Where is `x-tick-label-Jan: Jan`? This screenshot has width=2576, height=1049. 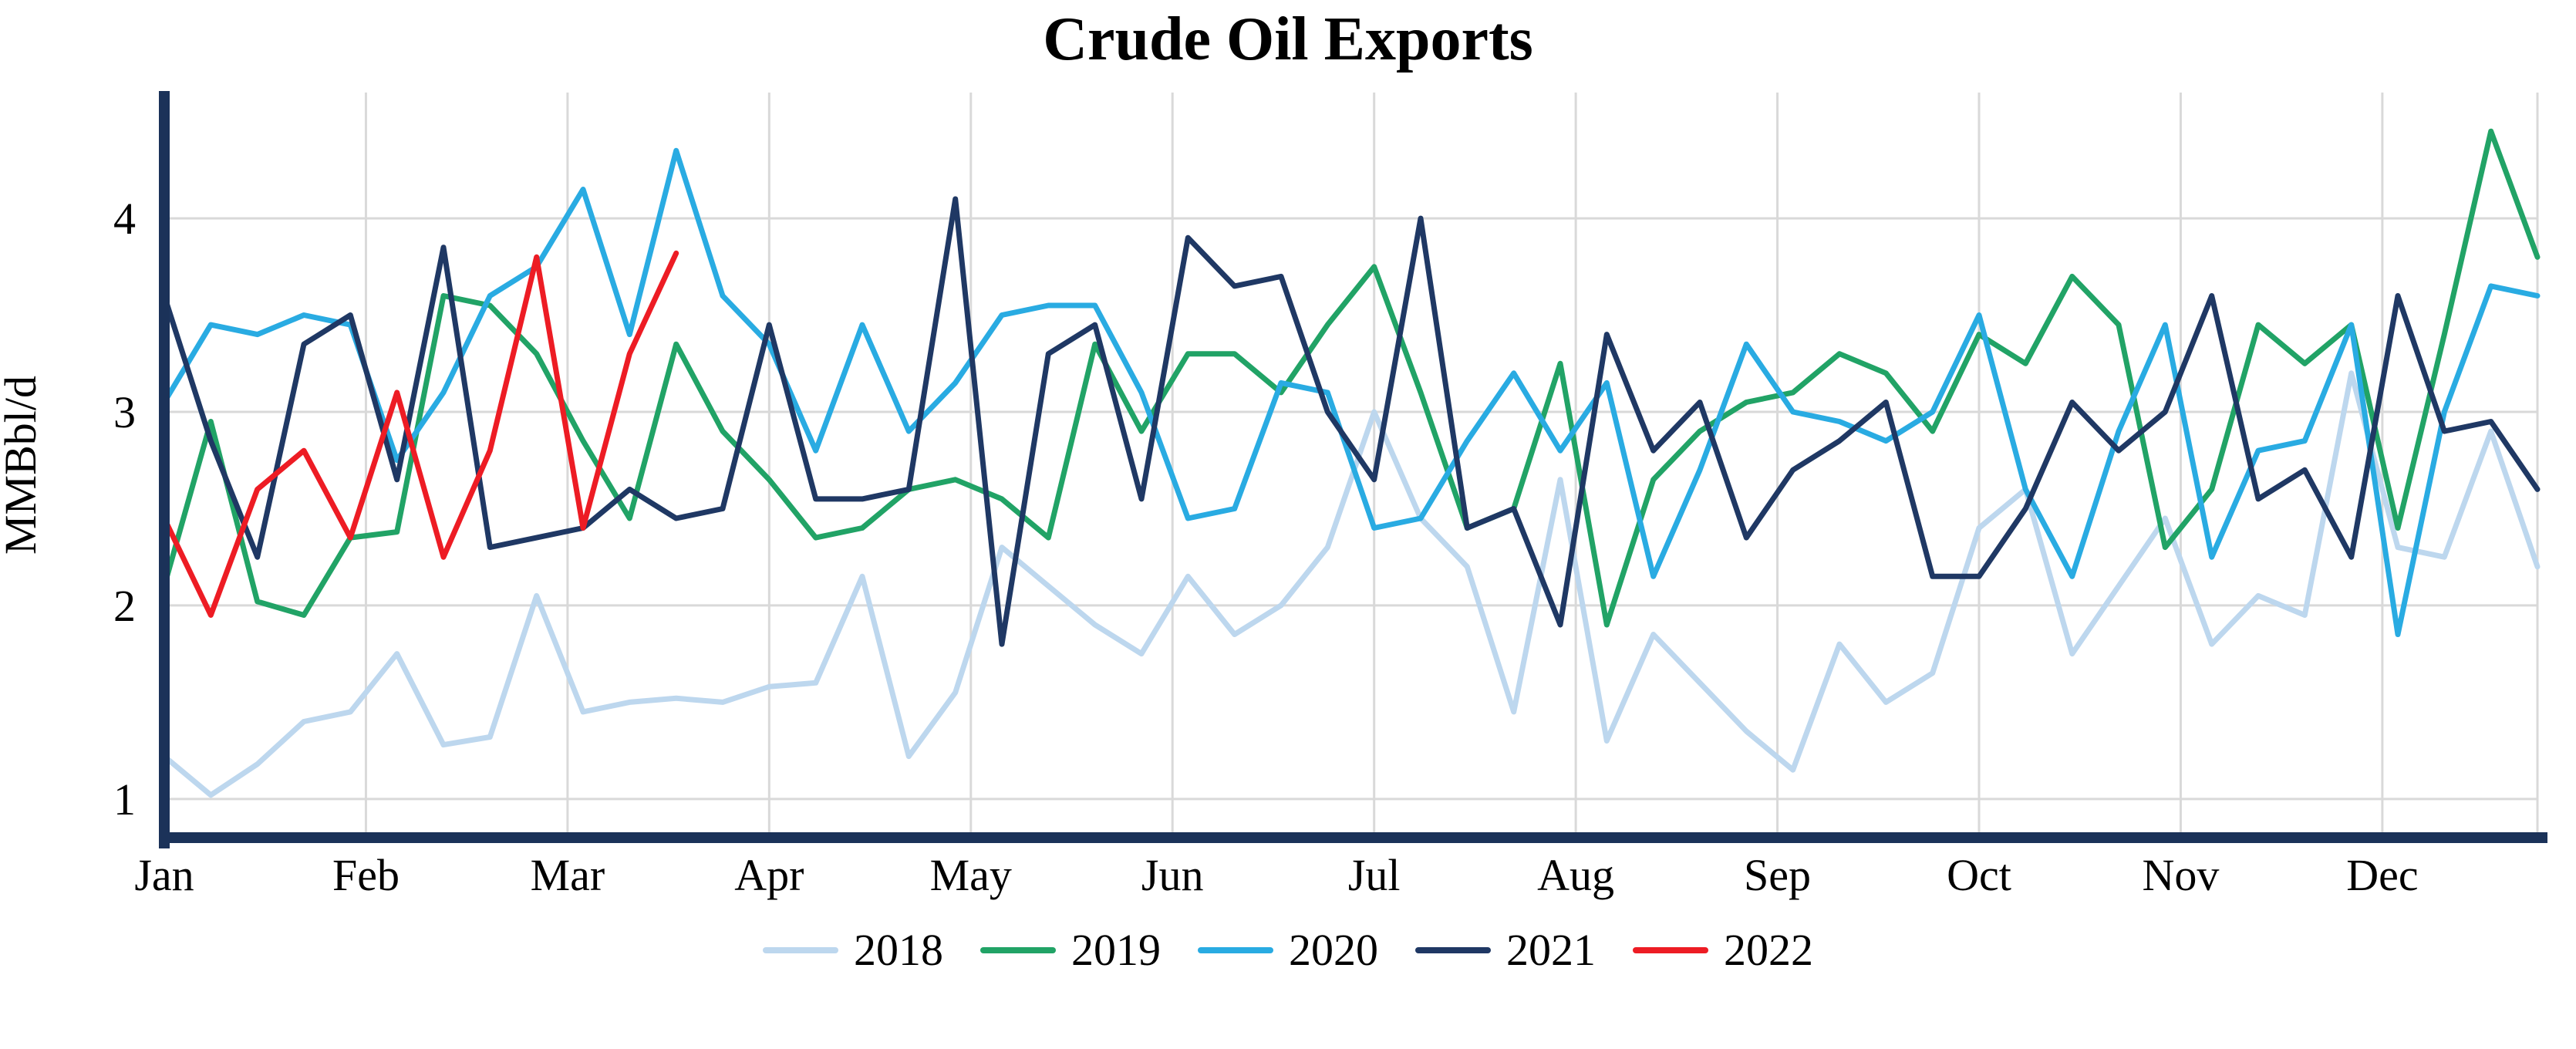
x-tick-label-Jan: Jan is located at coordinates (164, 875).